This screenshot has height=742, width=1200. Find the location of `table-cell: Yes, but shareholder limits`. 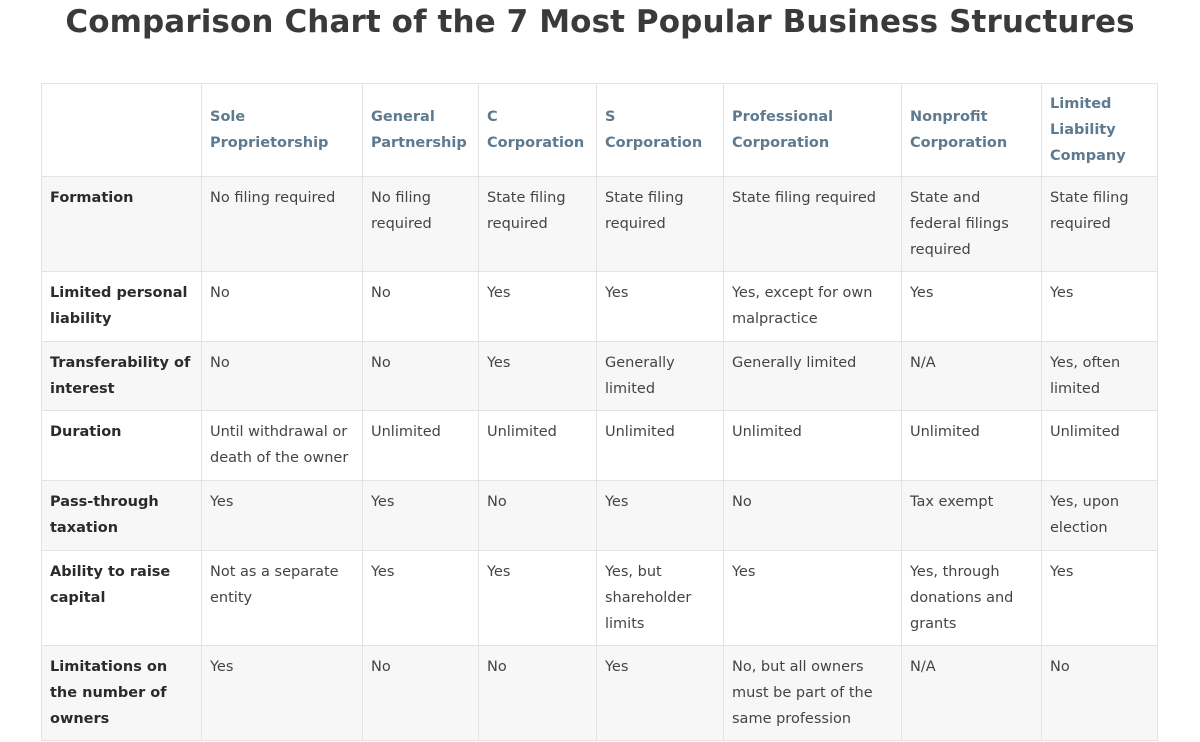

table-cell: Yes, but shareholder limits is located at coordinates (660, 598).